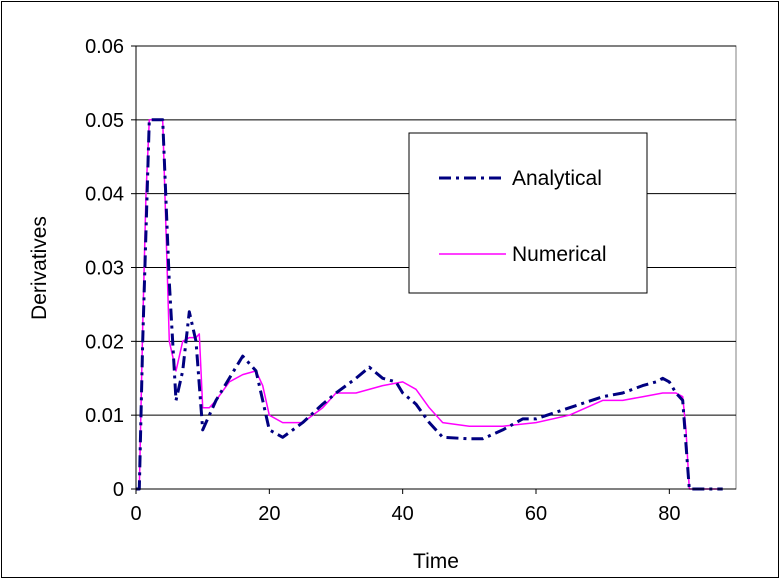 The width and height of the screenshot is (782, 581). Describe the element at coordinates (104, 195) in the screenshot. I see `y-tick-label: 0.04` at that location.